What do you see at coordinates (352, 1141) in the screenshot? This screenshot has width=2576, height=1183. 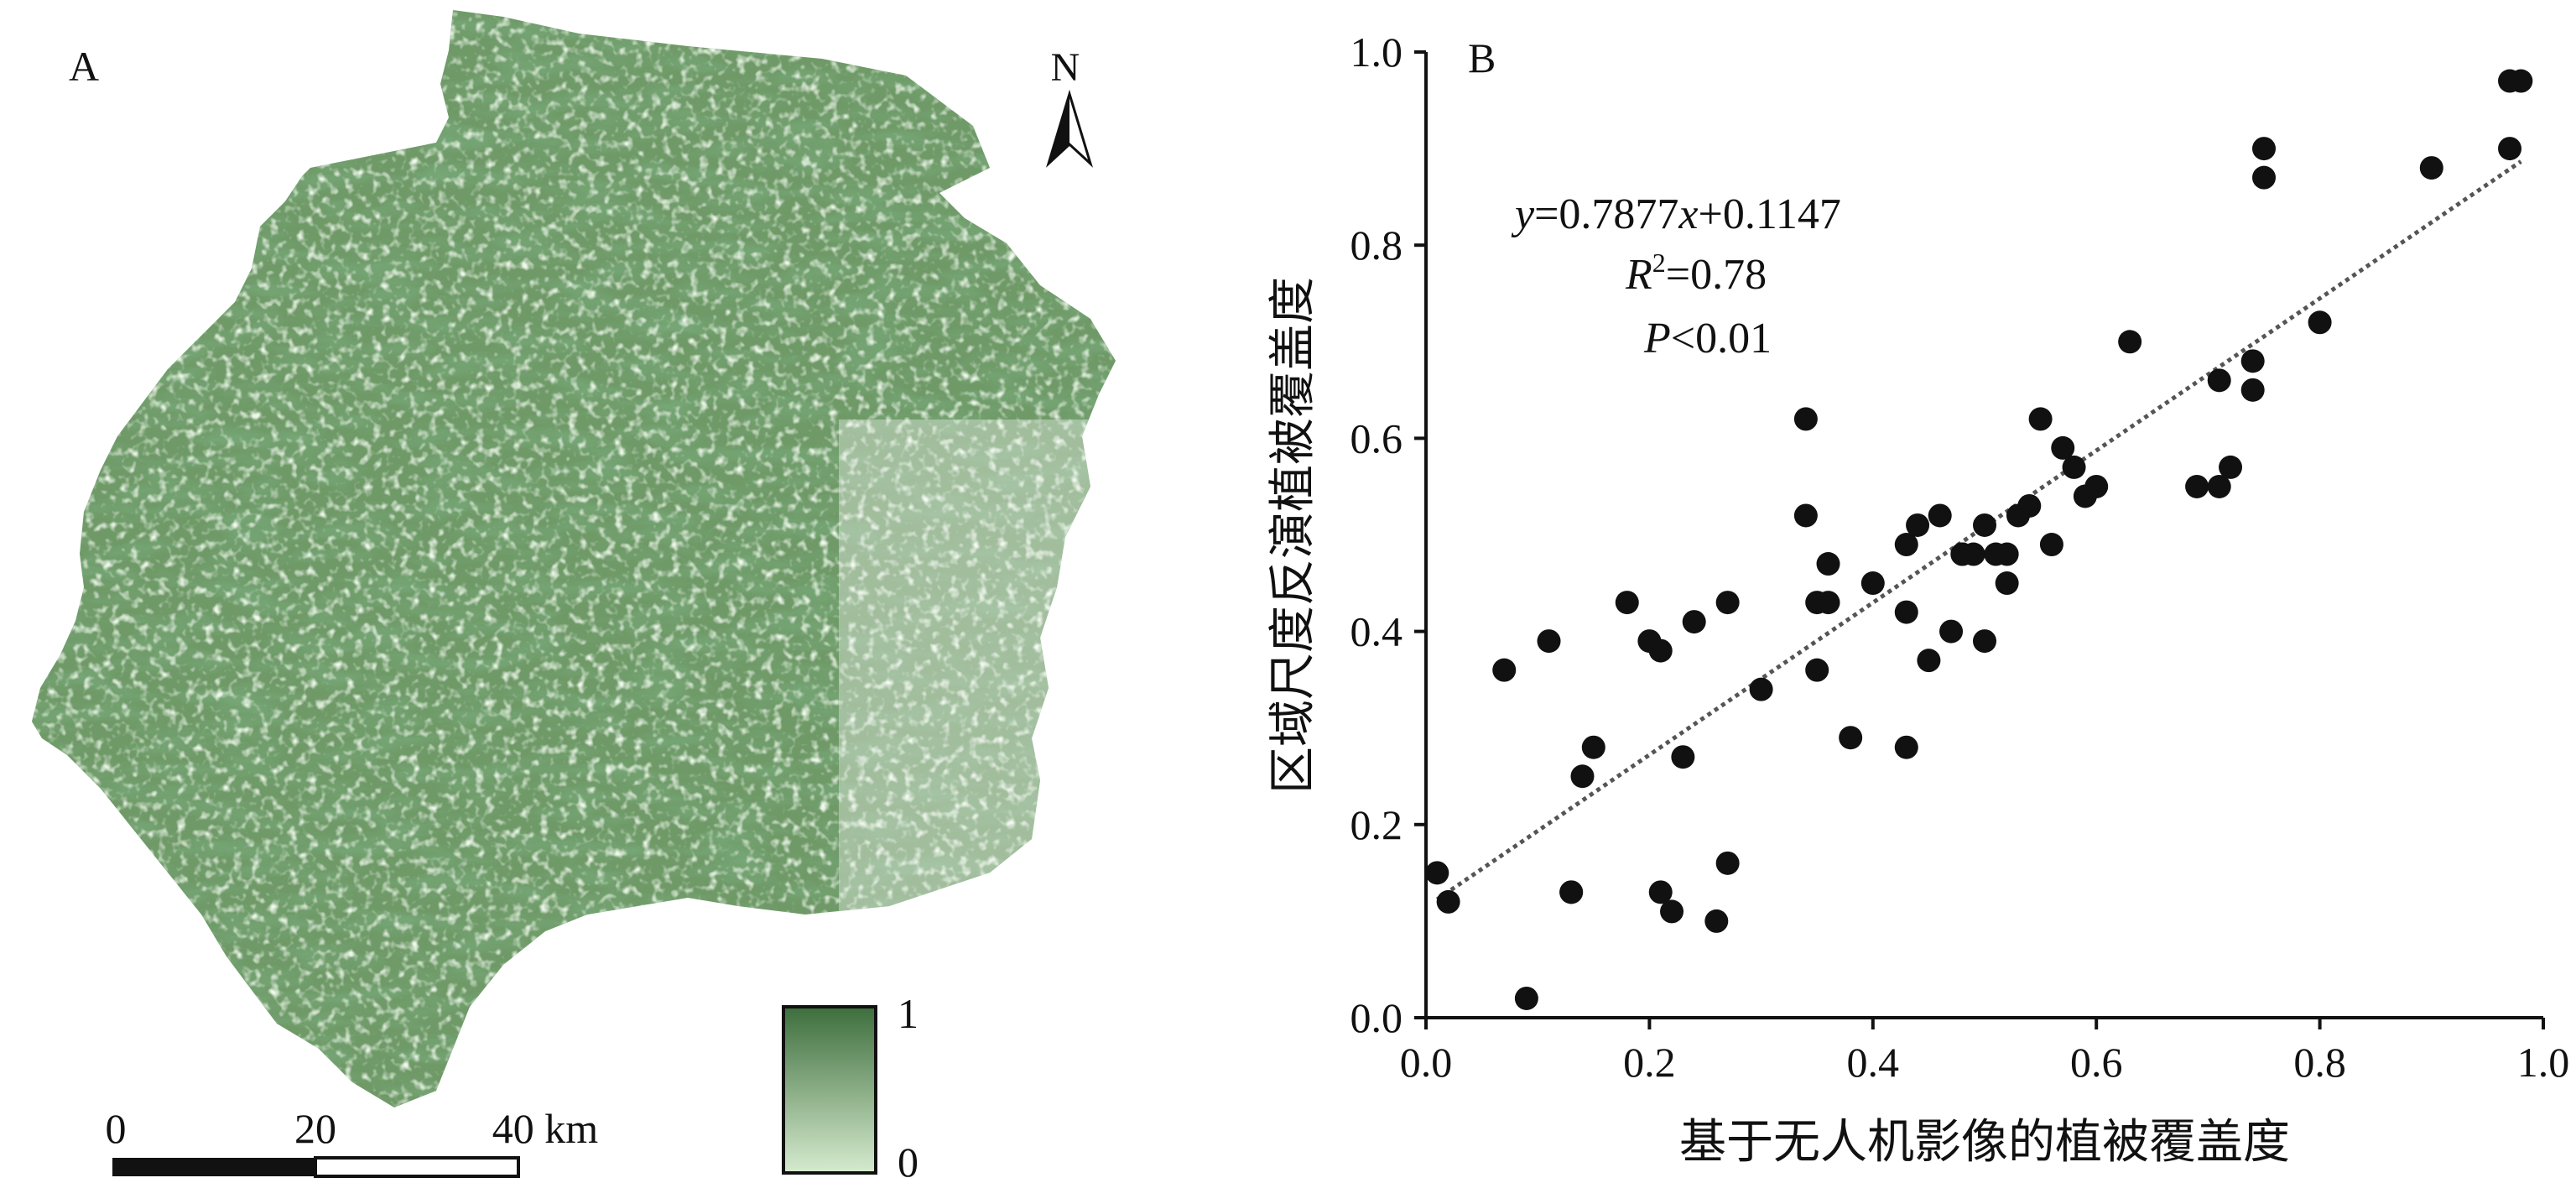 I see `scale-bar: 0 20 40 km` at bounding box center [352, 1141].